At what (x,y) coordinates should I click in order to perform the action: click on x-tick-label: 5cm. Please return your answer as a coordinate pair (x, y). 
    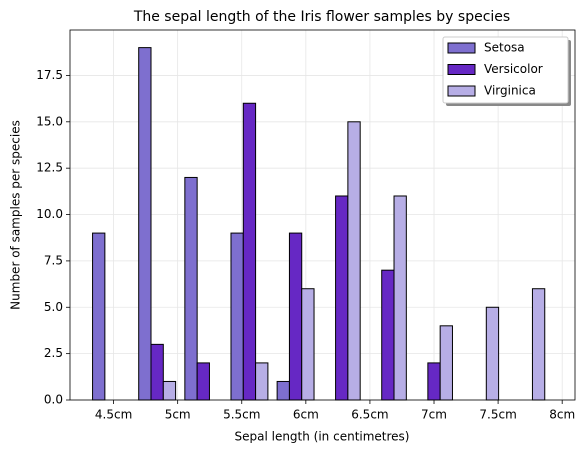
    Looking at the image, I should click on (178, 415).